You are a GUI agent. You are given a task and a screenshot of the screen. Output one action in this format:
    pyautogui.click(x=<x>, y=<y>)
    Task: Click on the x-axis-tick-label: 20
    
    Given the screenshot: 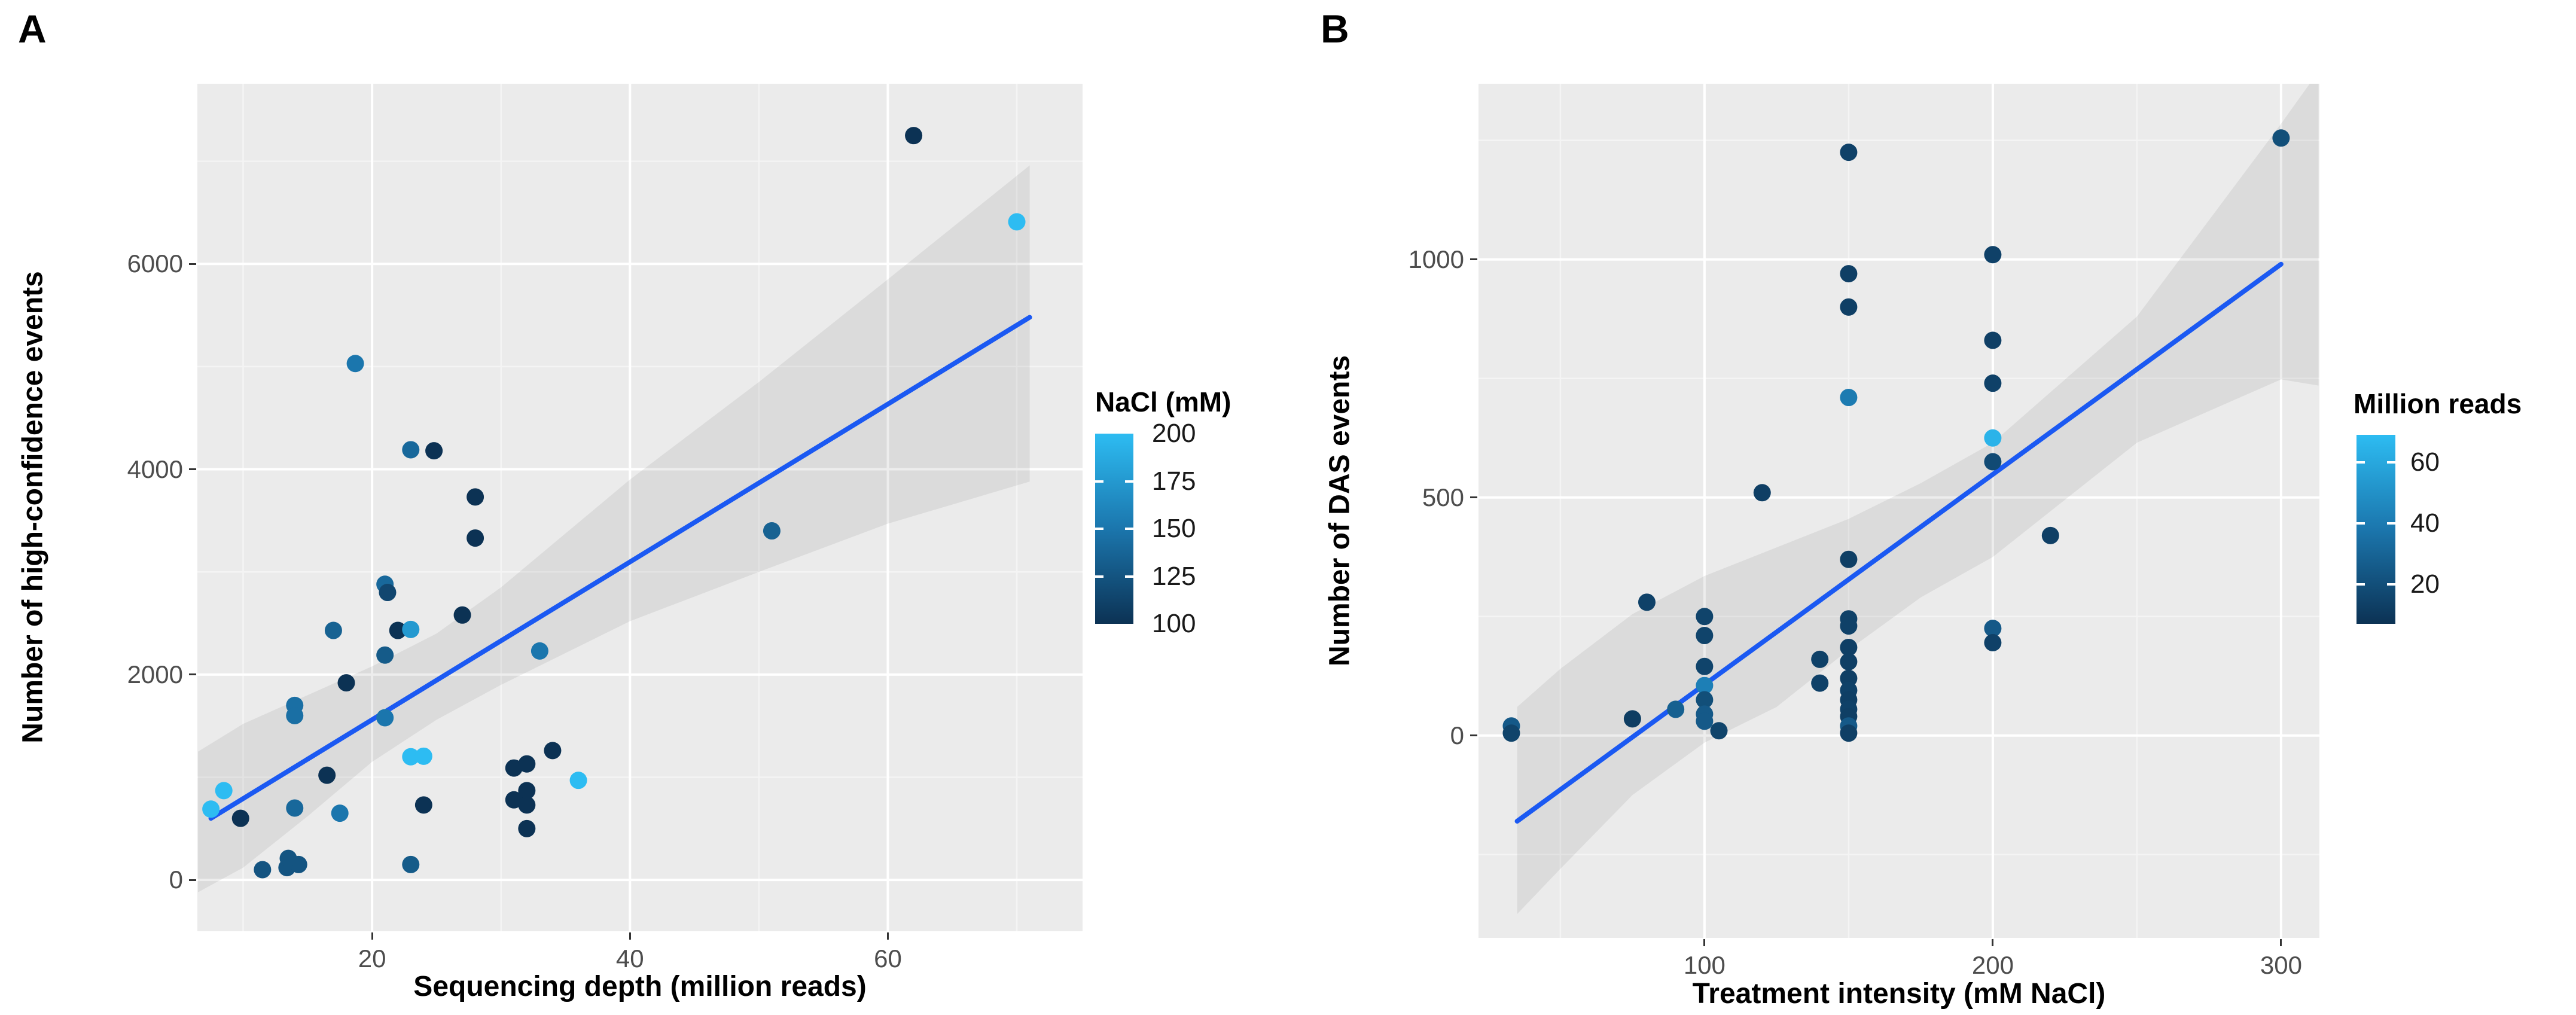 What is the action you would take?
    pyautogui.click(x=372, y=958)
    